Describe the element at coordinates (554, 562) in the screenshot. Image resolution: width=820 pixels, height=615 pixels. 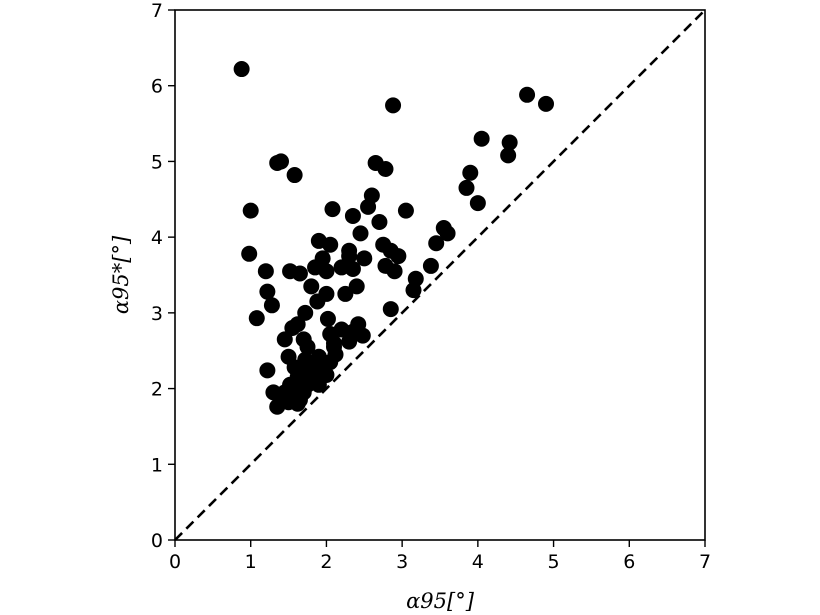
I see `x-tick-label-5: 5` at that location.